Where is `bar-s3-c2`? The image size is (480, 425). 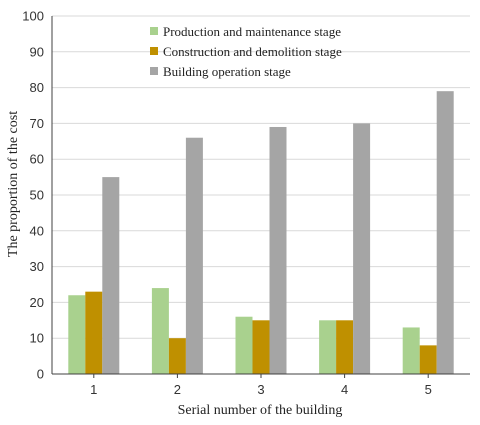
bar-s3-c2 is located at coordinates (194, 255).